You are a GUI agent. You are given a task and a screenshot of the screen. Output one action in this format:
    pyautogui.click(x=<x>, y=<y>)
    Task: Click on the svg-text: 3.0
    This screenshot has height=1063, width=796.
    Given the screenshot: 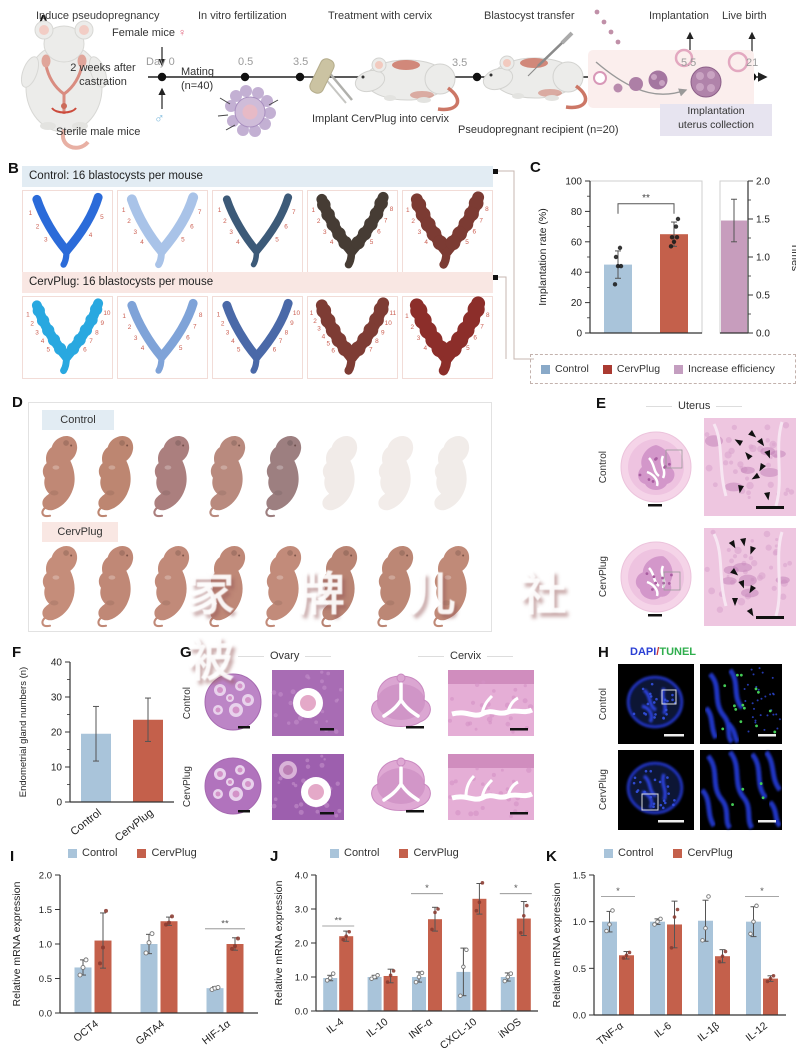 What is the action you would take?
    pyautogui.click(x=301, y=910)
    